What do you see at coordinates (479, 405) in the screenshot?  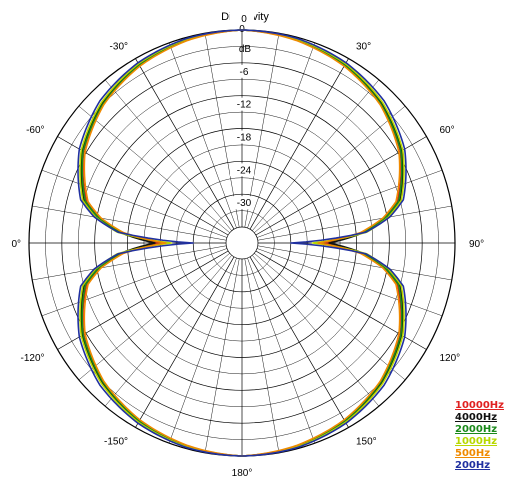 I see `legend-item-10000hz: 10000Hz` at bounding box center [479, 405].